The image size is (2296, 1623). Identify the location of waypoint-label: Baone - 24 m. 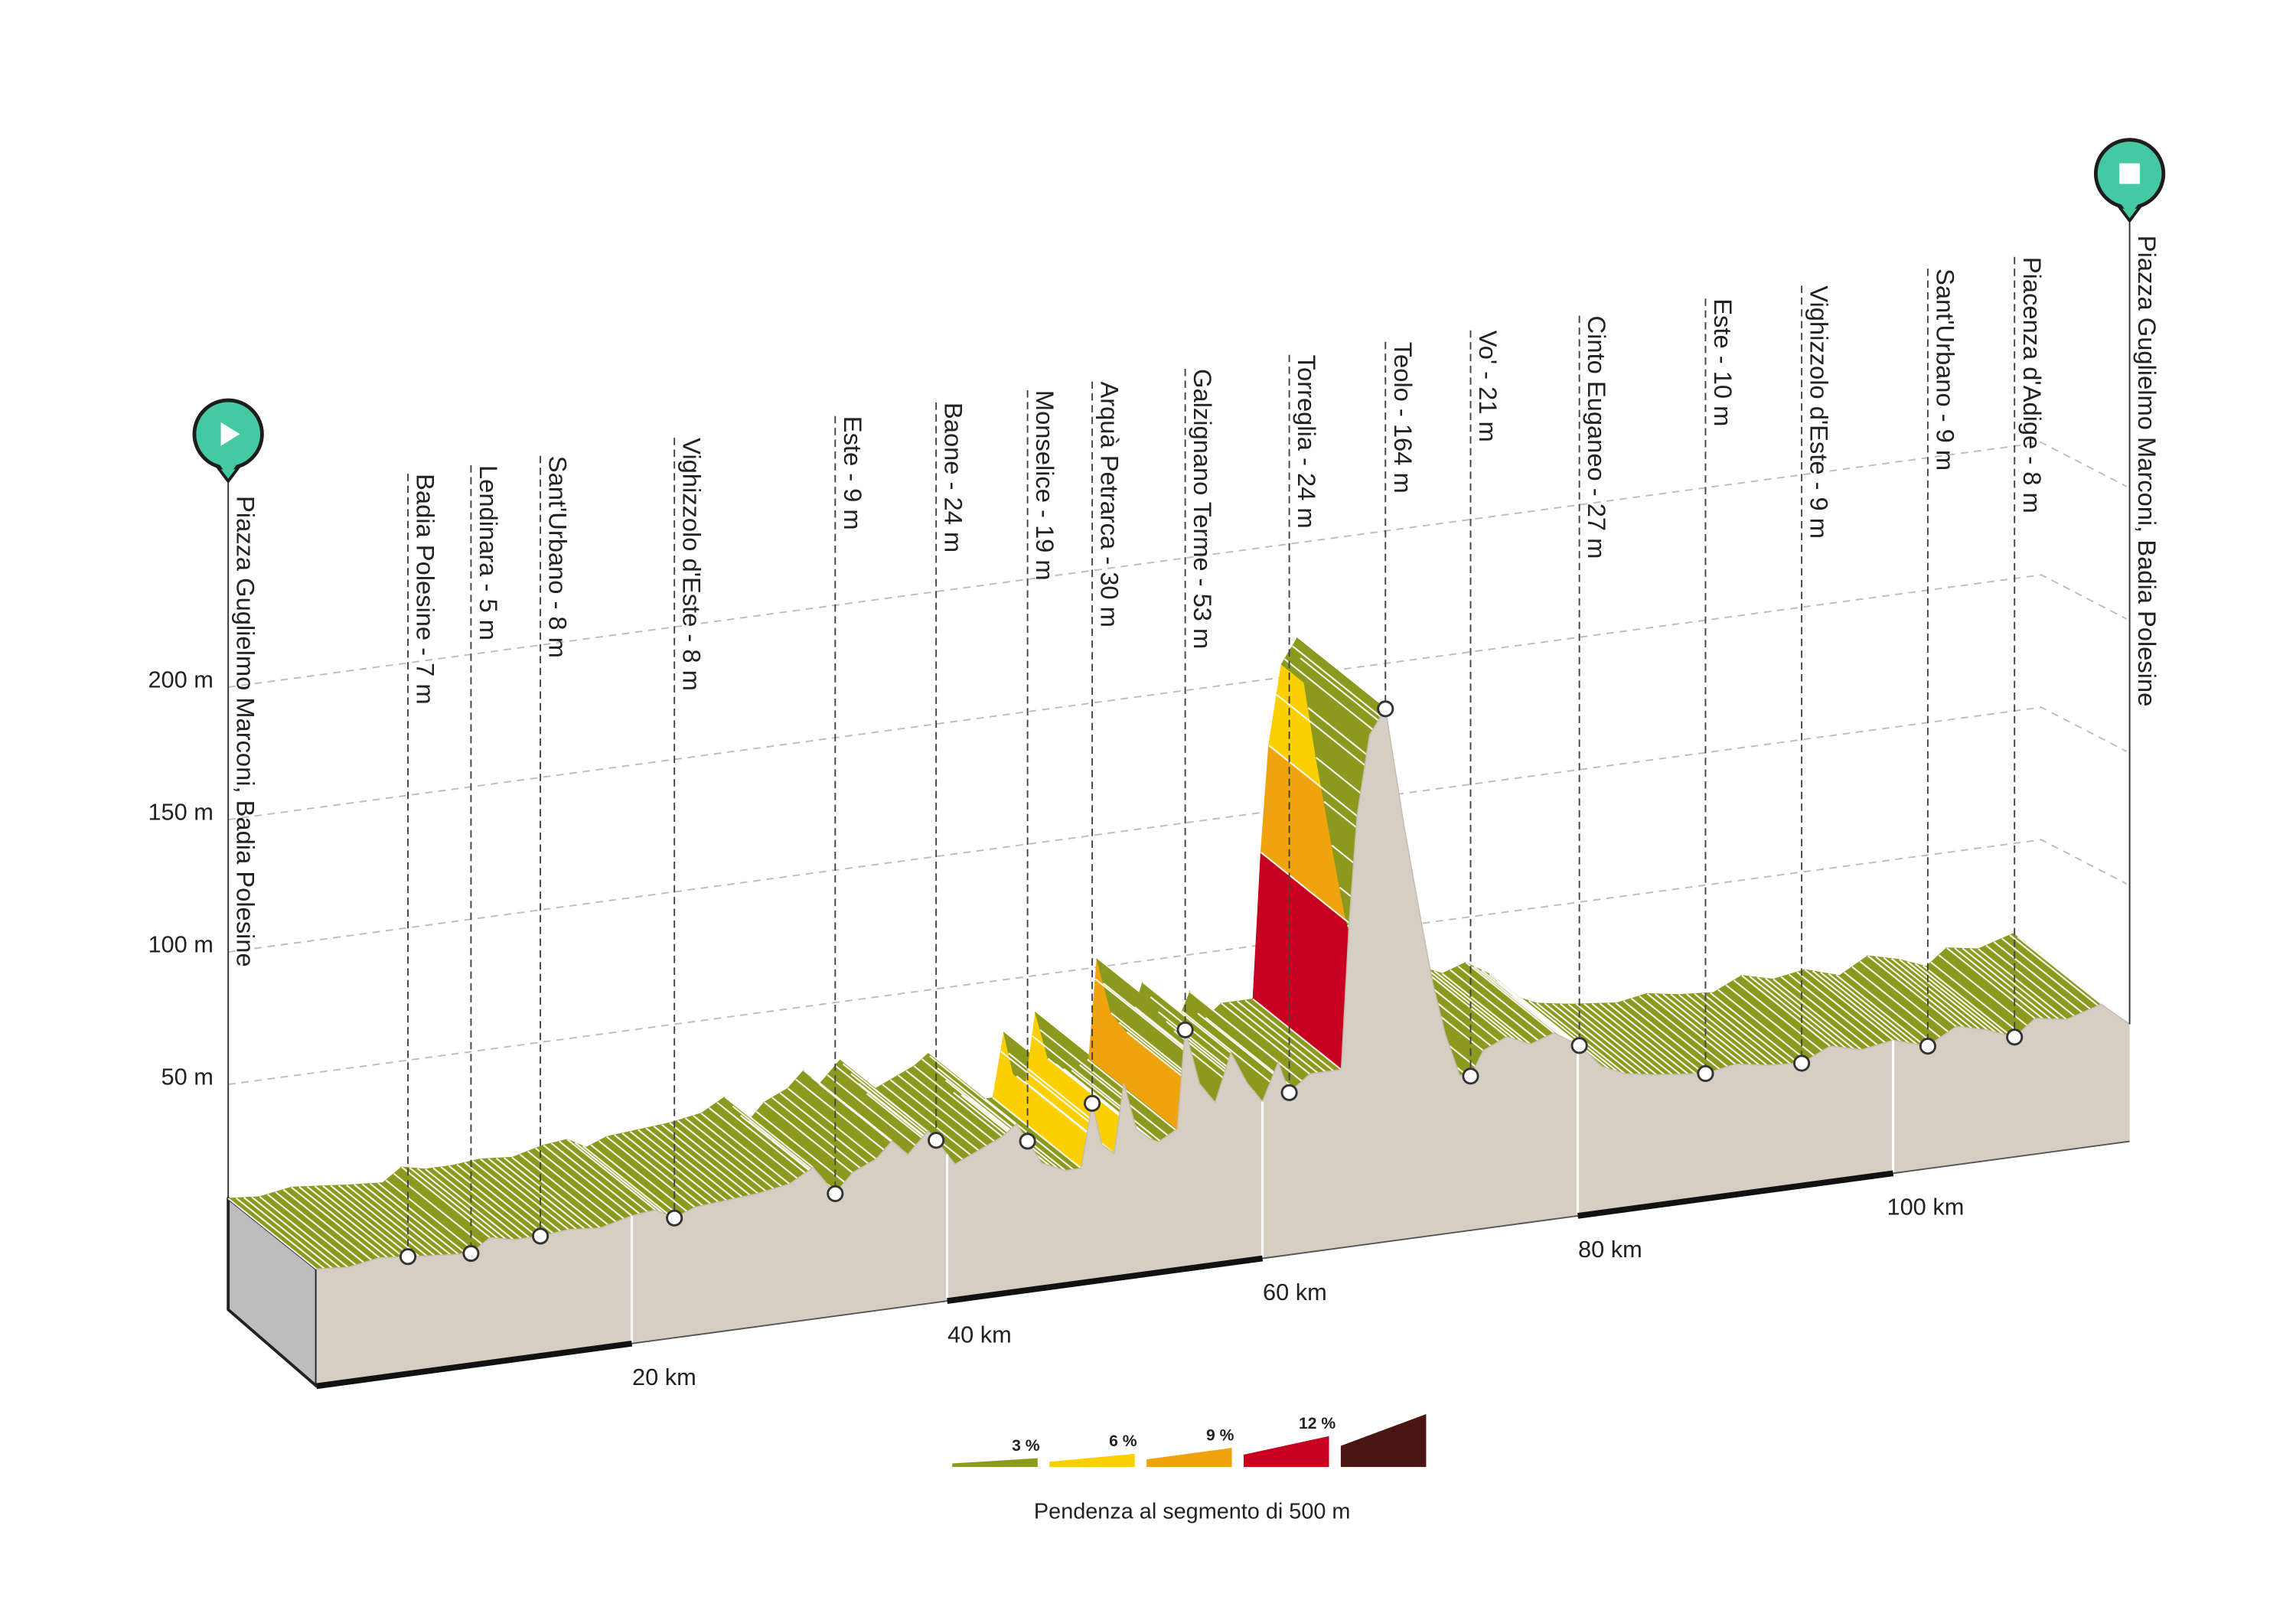
(954, 477).